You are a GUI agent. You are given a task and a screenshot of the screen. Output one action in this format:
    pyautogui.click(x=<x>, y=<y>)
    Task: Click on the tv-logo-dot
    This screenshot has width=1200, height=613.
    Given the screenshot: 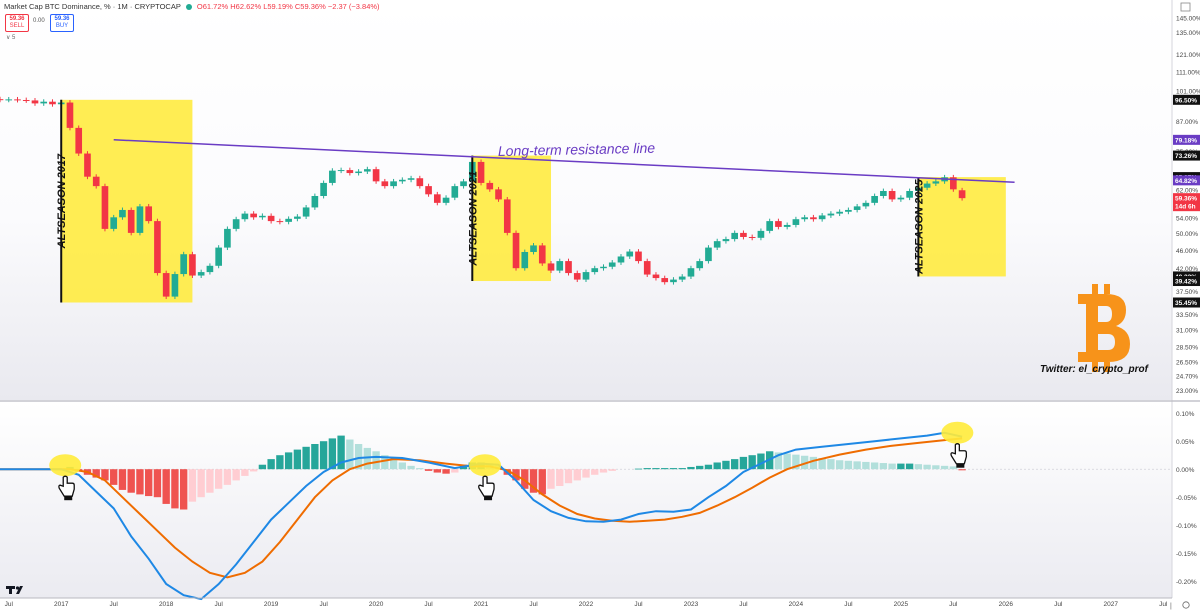 What is the action you would take?
    pyautogui.click(x=17, y=588)
    